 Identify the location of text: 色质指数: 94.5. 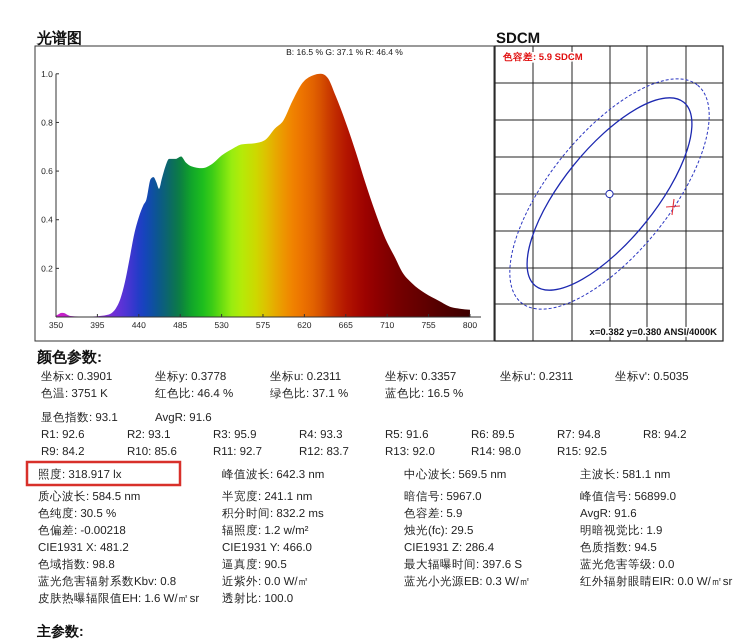
(618, 547).